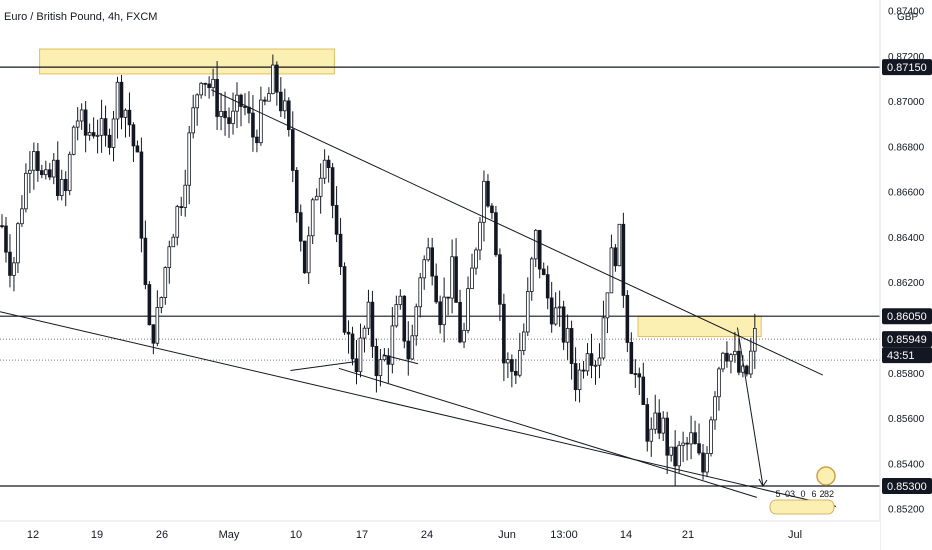  What do you see at coordinates (97, 535) in the screenshot?
I see `x-tick-label: 19` at bounding box center [97, 535].